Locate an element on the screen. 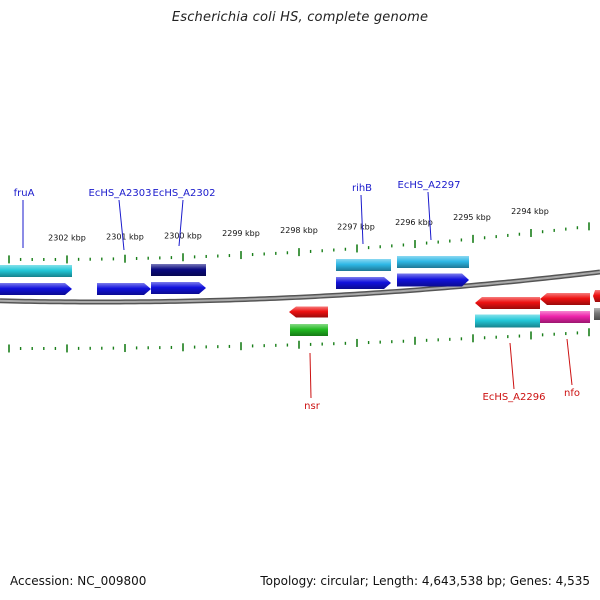  gene-arrow-EcHS_A2303 is located at coordinates (124, 289).